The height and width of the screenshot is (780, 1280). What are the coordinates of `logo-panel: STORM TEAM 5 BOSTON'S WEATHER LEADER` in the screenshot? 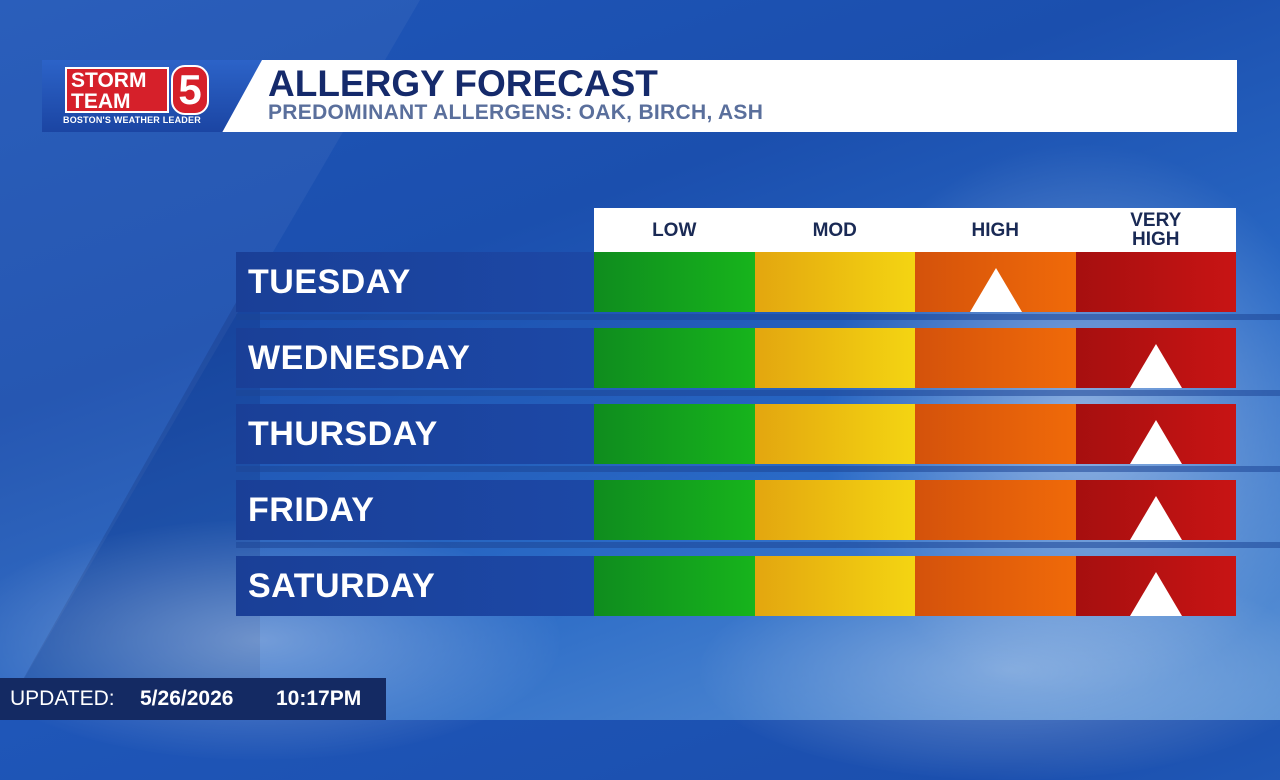 It's located at (152, 96).